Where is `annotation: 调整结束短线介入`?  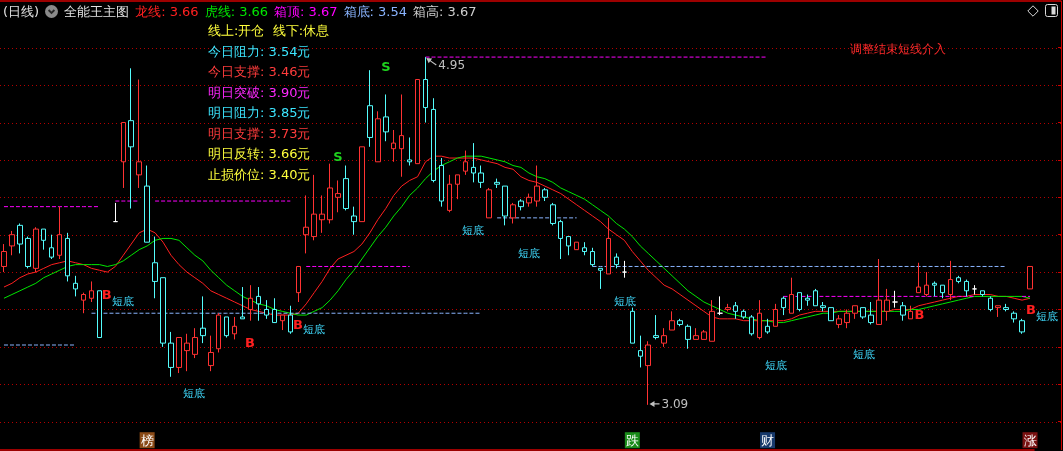 annotation: 调整结束短线介入 is located at coordinates (898, 49).